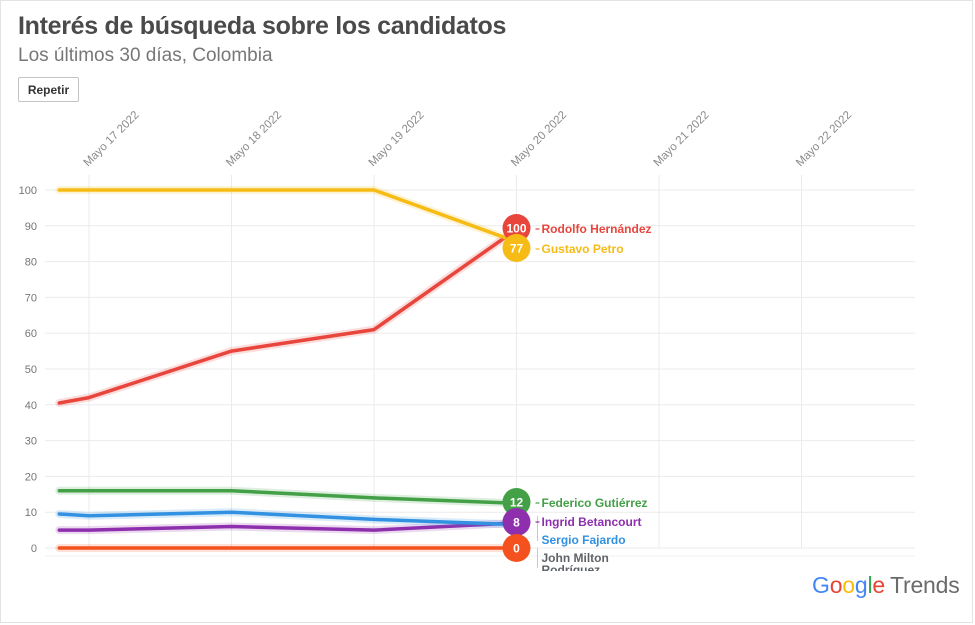 The width and height of the screenshot is (975, 625). I want to click on google-wordmark: Google, so click(848, 585).